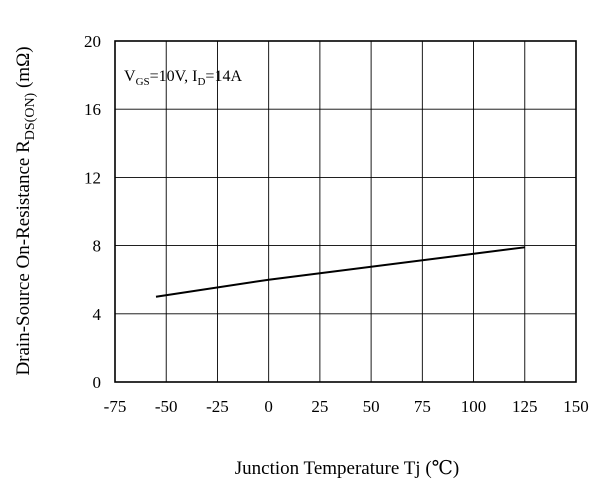 Image resolution: width=602 pixels, height=488 pixels. Describe the element at coordinates (166, 406) in the screenshot. I see `x-tick-label: -50` at that location.